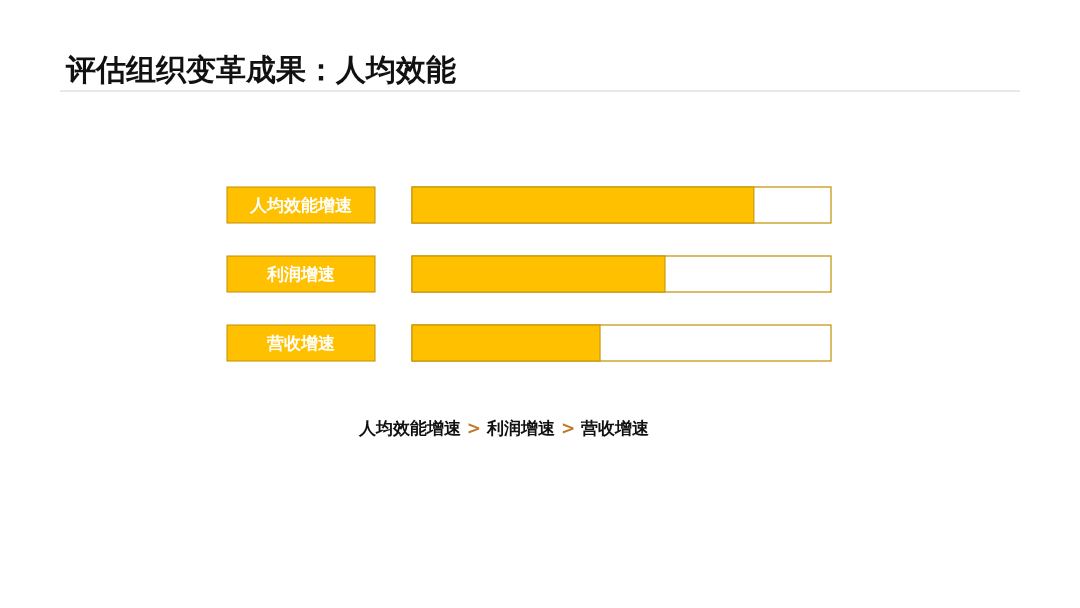 This screenshot has height=608, width=1080. What do you see at coordinates (300, 204) in the screenshot?
I see `y-tick-label: 人均效能增速` at bounding box center [300, 204].